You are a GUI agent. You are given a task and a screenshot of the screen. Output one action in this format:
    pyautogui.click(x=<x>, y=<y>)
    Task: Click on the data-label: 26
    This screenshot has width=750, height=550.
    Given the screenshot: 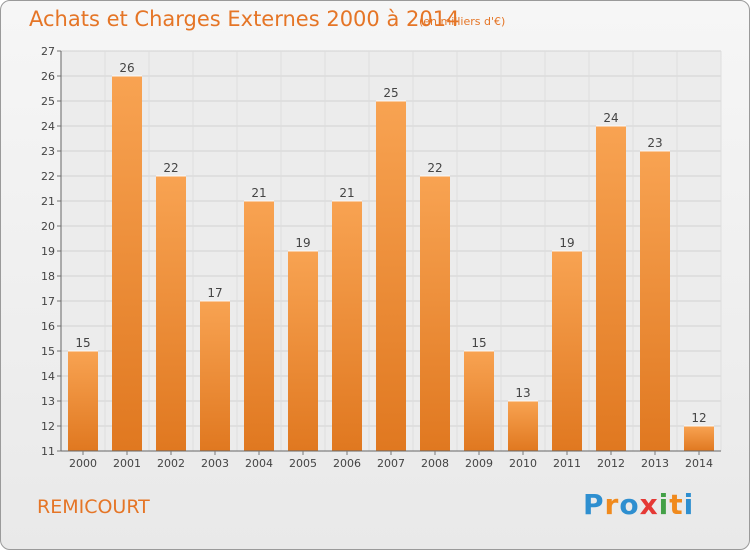 What is the action you would take?
    pyautogui.click(x=126, y=68)
    